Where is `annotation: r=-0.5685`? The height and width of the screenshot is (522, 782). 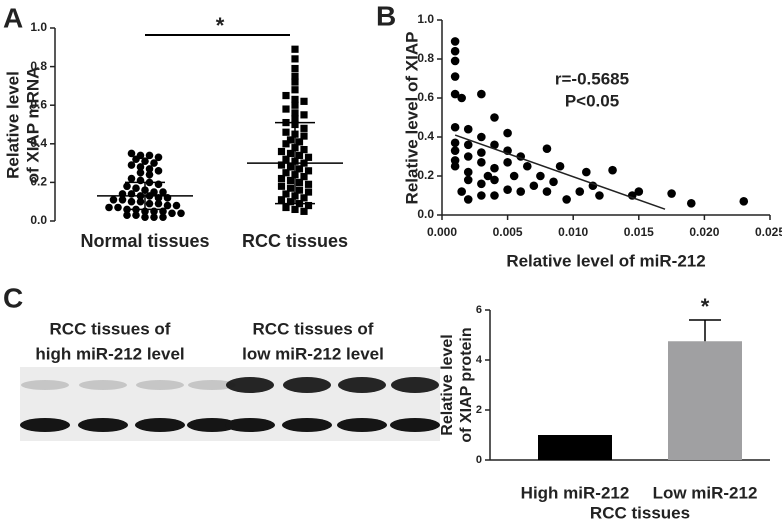
annotation: r=-0.5685 is located at coordinates (592, 78).